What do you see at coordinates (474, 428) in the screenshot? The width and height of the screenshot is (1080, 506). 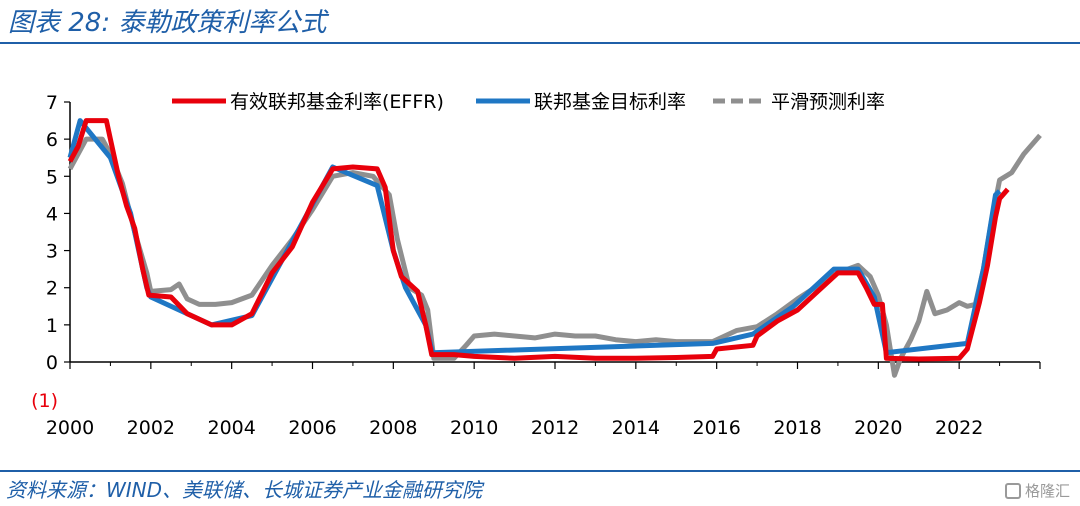 I see `x-tick-label: 2010` at bounding box center [474, 428].